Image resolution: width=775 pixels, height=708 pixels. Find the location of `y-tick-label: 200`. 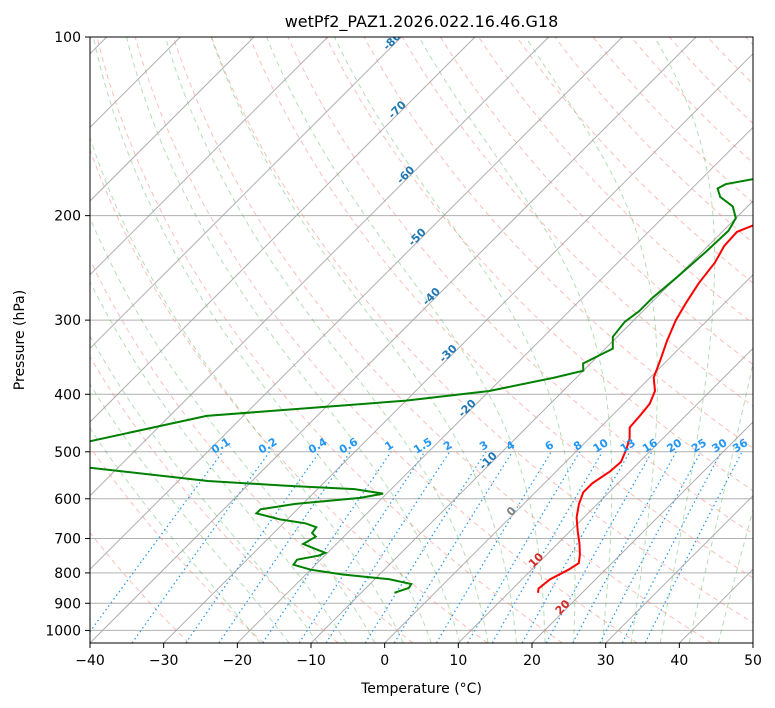

y-tick-label: 200 is located at coordinates (67, 217).